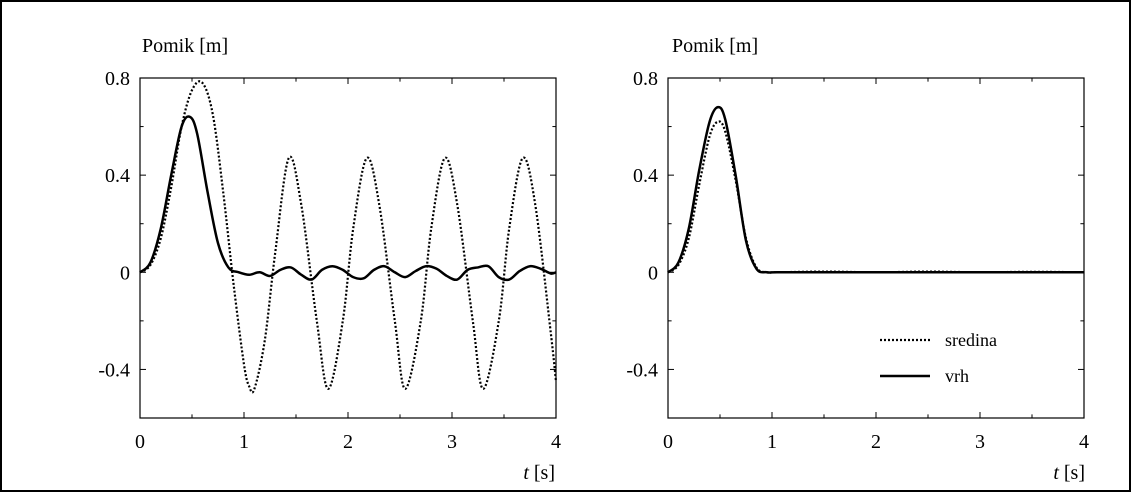 This screenshot has width=1131, height=492. What do you see at coordinates (1084, 442) in the screenshot?
I see `right-xtick-label: 4` at bounding box center [1084, 442].